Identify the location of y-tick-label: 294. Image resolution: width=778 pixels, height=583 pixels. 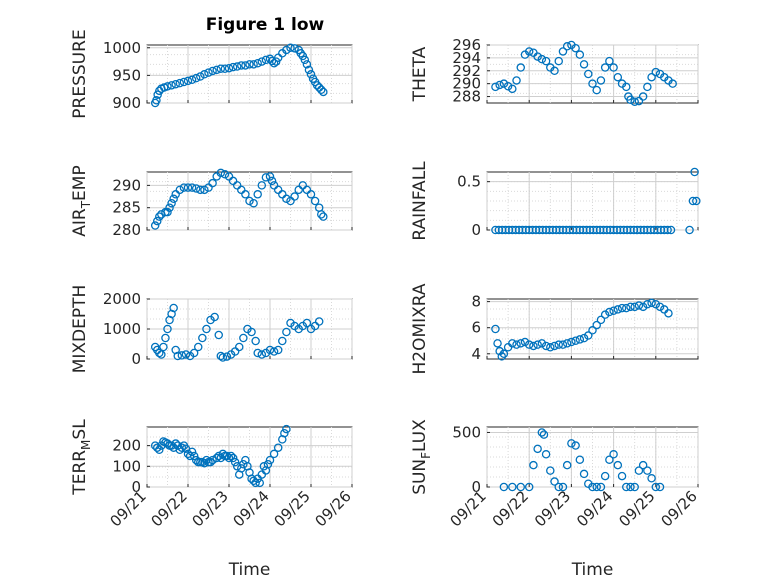
(466, 58).